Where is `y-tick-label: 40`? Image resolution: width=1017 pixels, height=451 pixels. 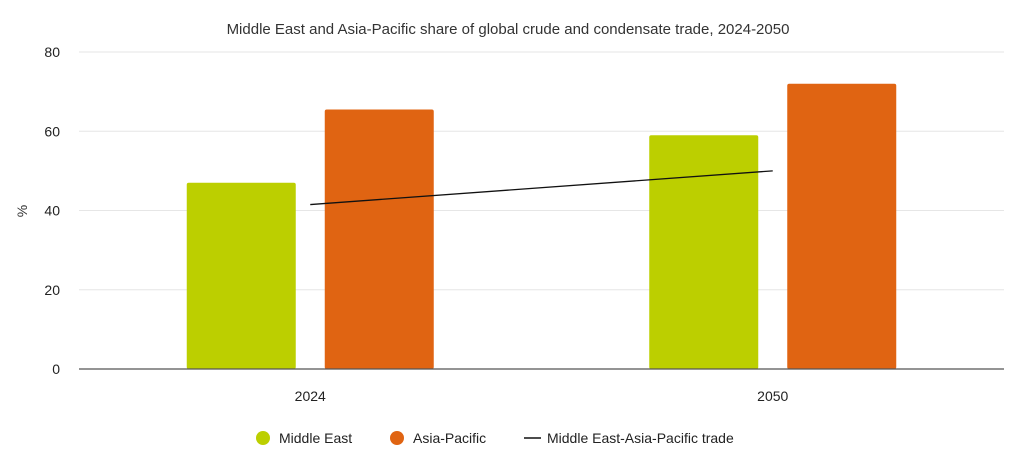
y-tick-label: 40 is located at coordinates (52, 211).